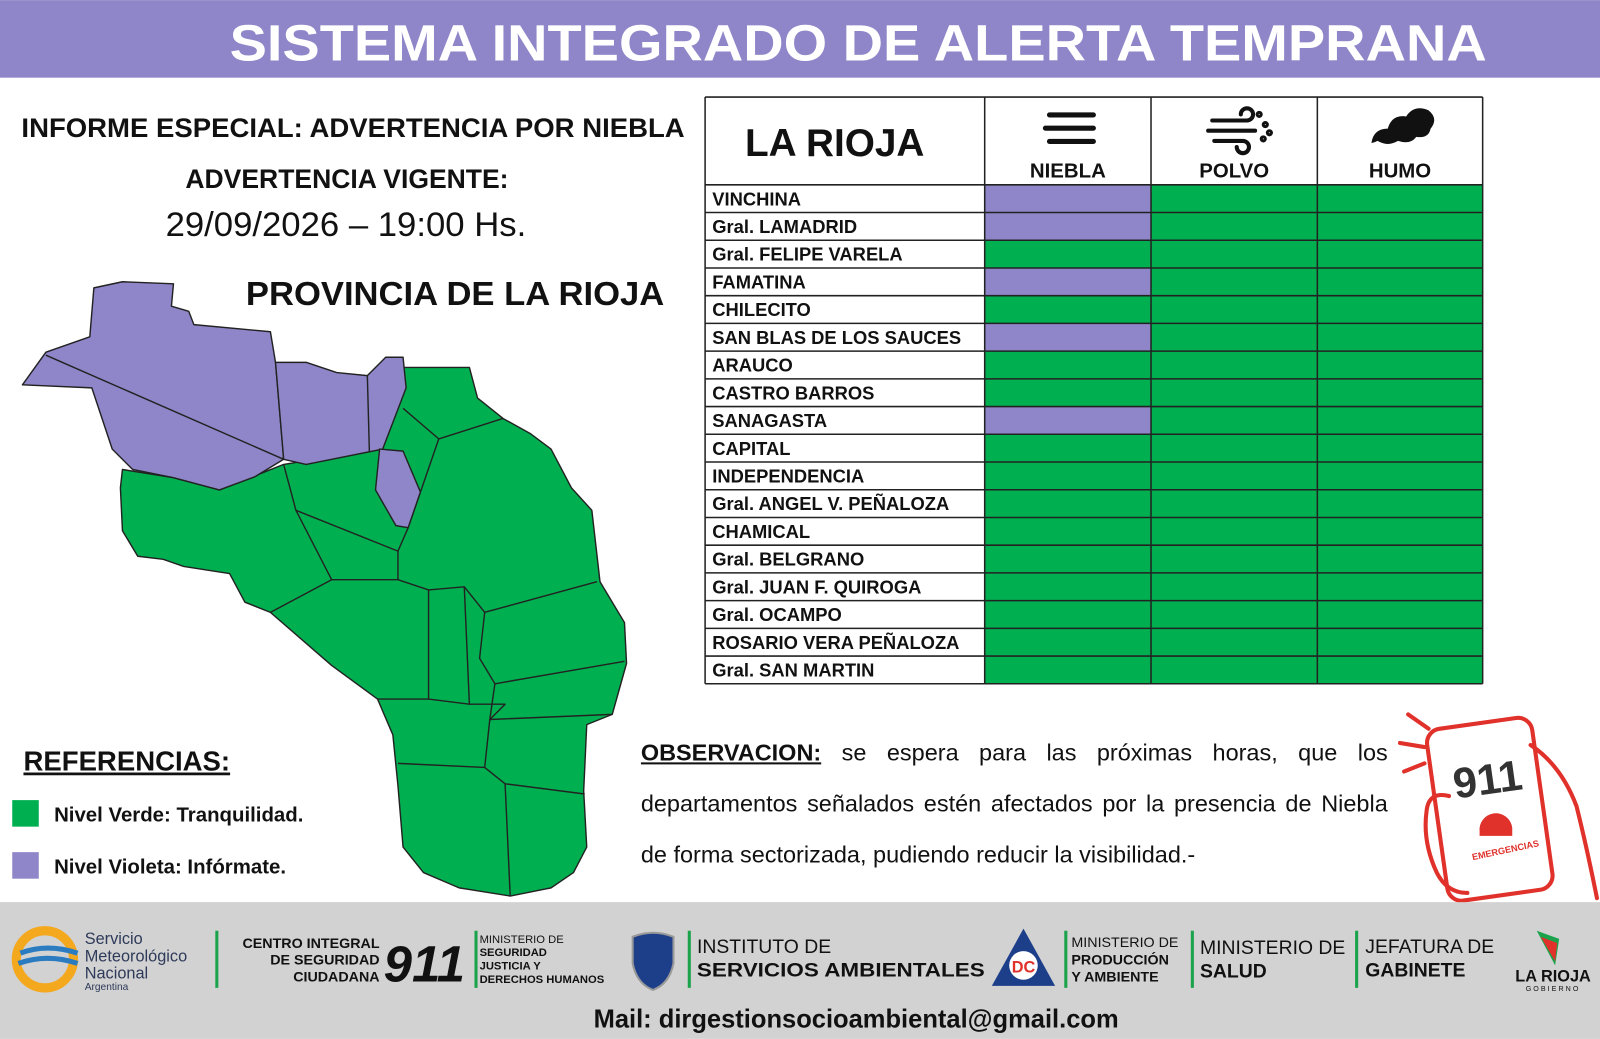  I want to click on column-header: HUMO, so click(1400, 172).